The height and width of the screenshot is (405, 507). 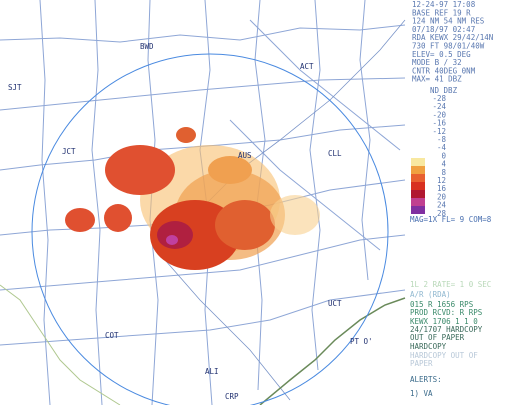 What do you see at coordinates (443, 172) in the screenshot?
I see `legend-level: 8` at bounding box center [443, 172].